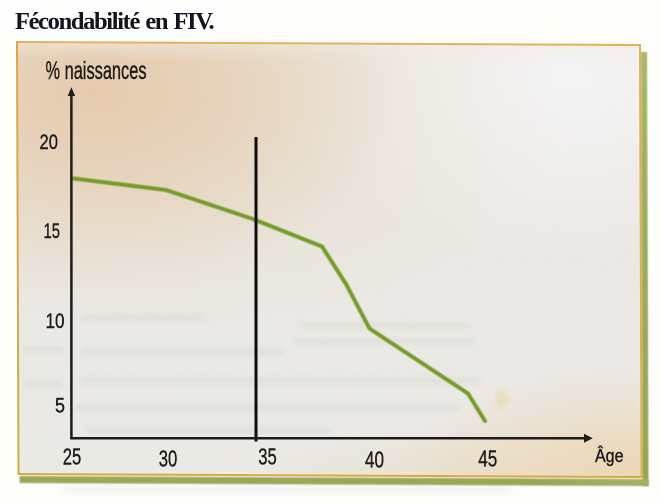  Describe the element at coordinates (609, 455) in the screenshot. I see `svg-text: Âge` at that location.